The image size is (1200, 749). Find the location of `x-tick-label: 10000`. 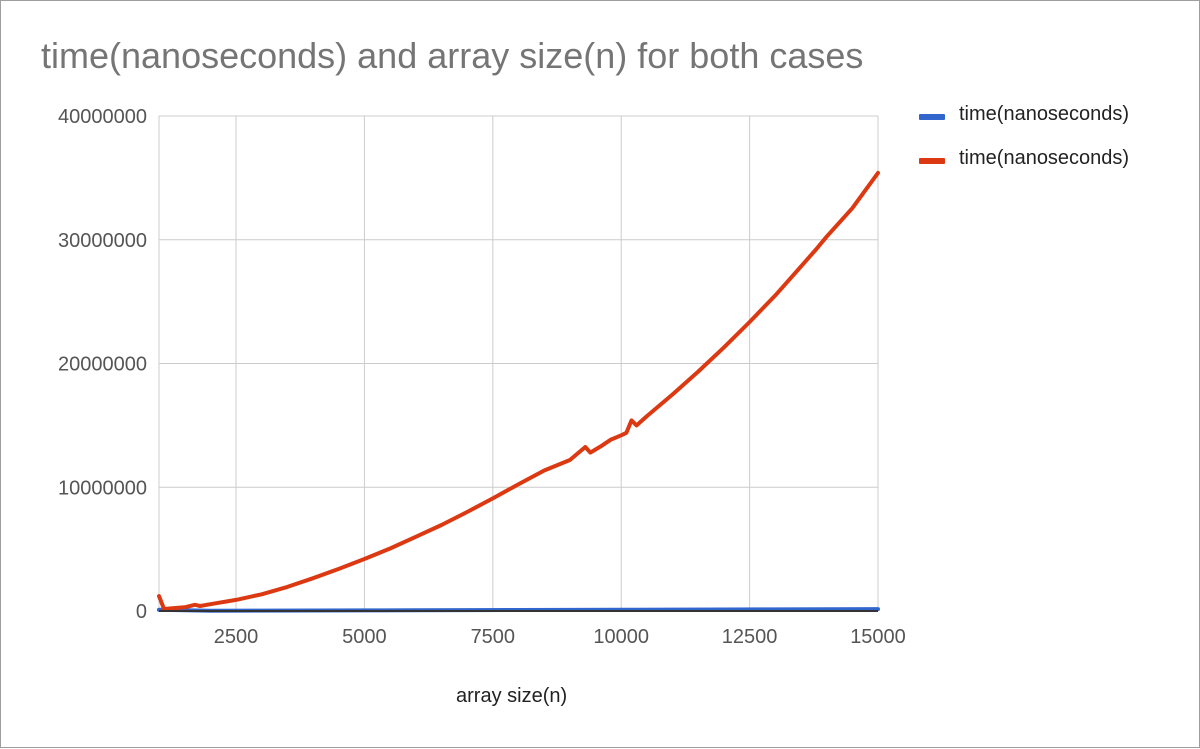

x-tick-label: 10000 is located at coordinates (621, 637).